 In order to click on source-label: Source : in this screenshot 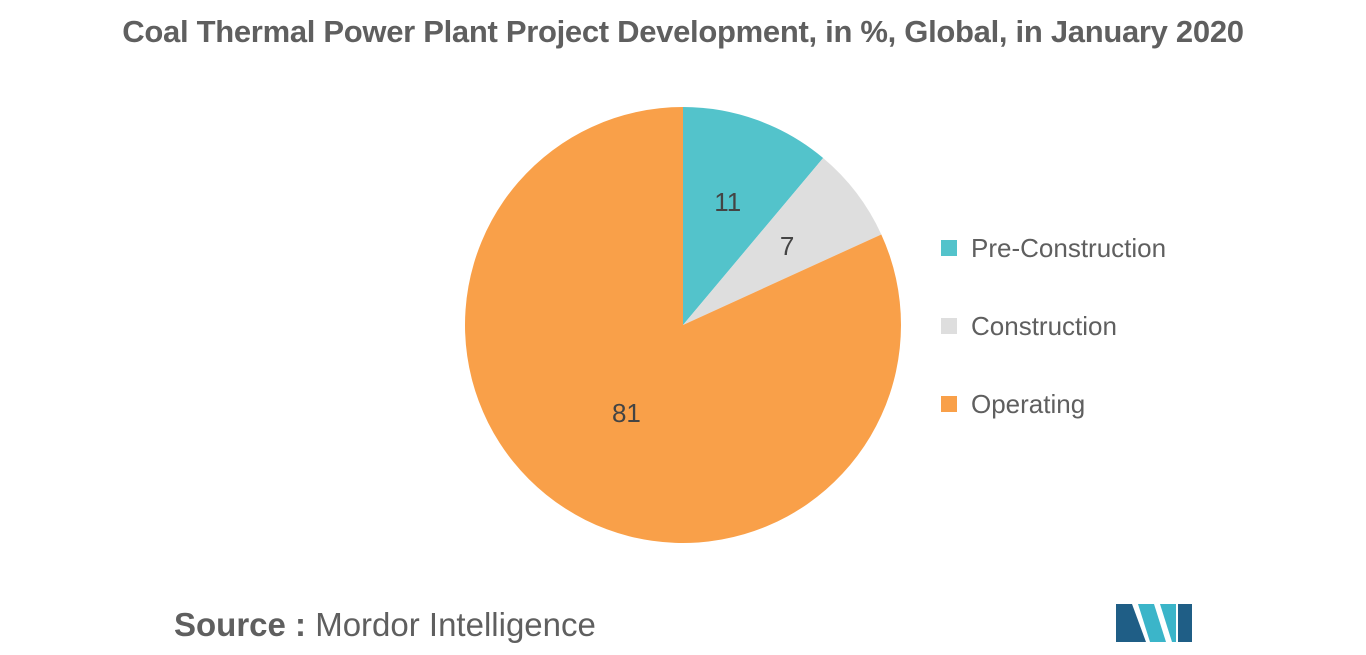, I will do `click(240, 624)`.